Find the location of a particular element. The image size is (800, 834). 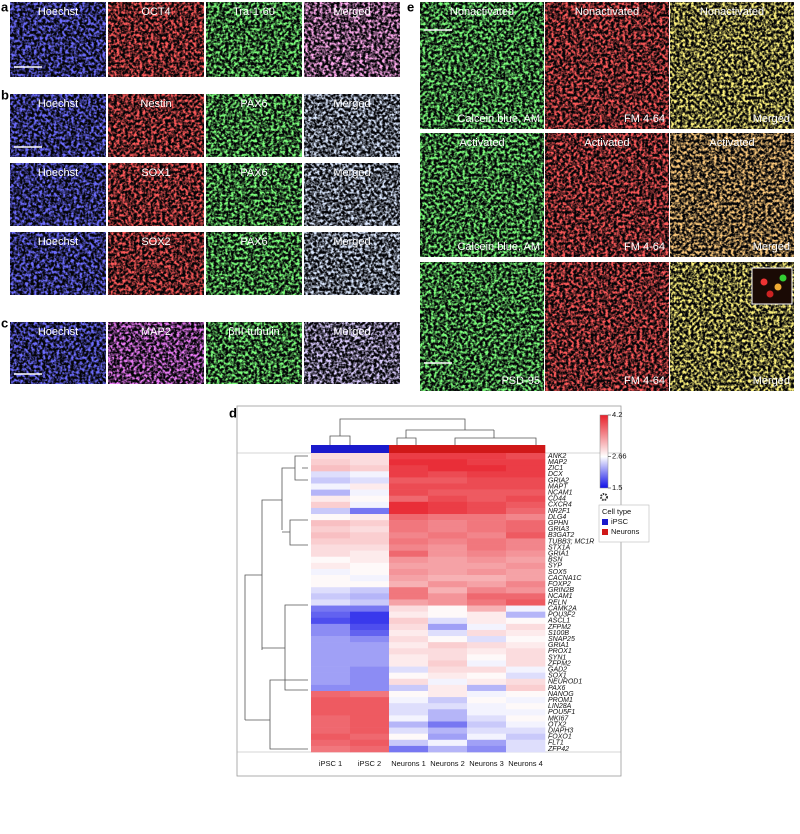

row-dendrogram is located at coordinates (276, 602).